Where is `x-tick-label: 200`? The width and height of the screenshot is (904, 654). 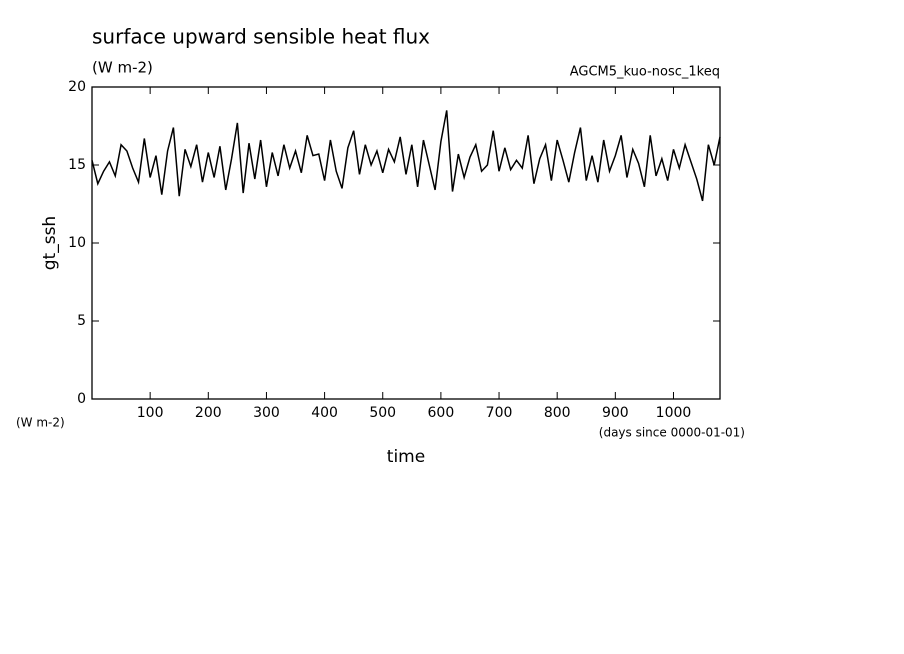 x-tick-label: 200 is located at coordinates (208, 413).